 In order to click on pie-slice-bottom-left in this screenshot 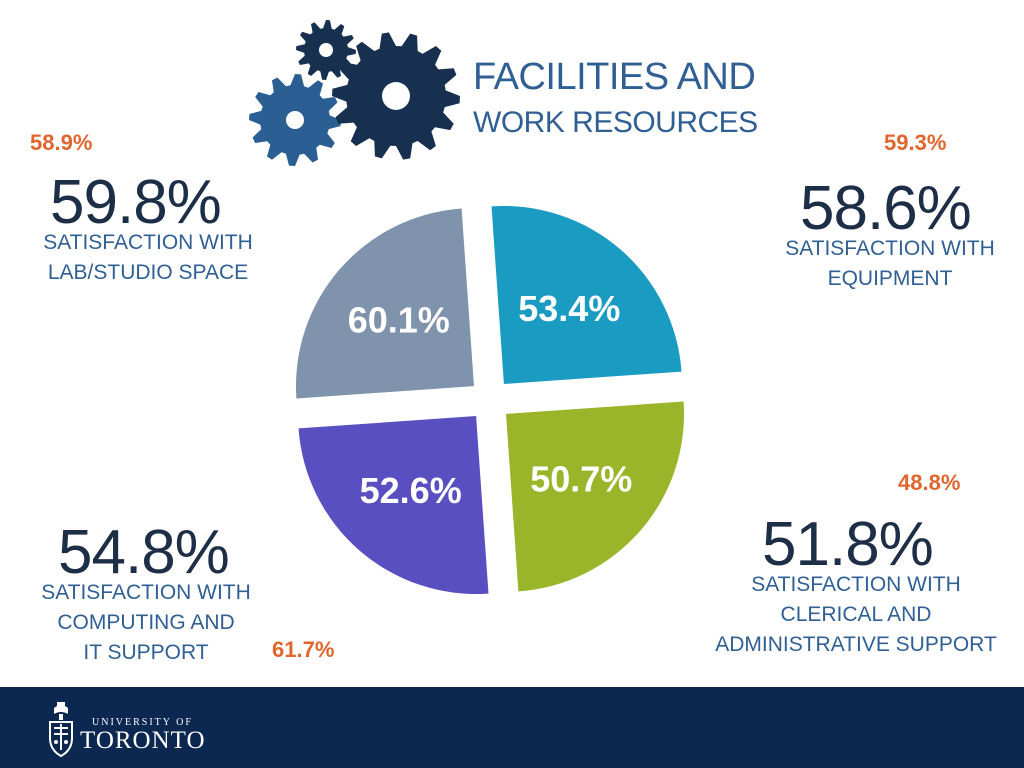, I will do `click(393, 505)`.